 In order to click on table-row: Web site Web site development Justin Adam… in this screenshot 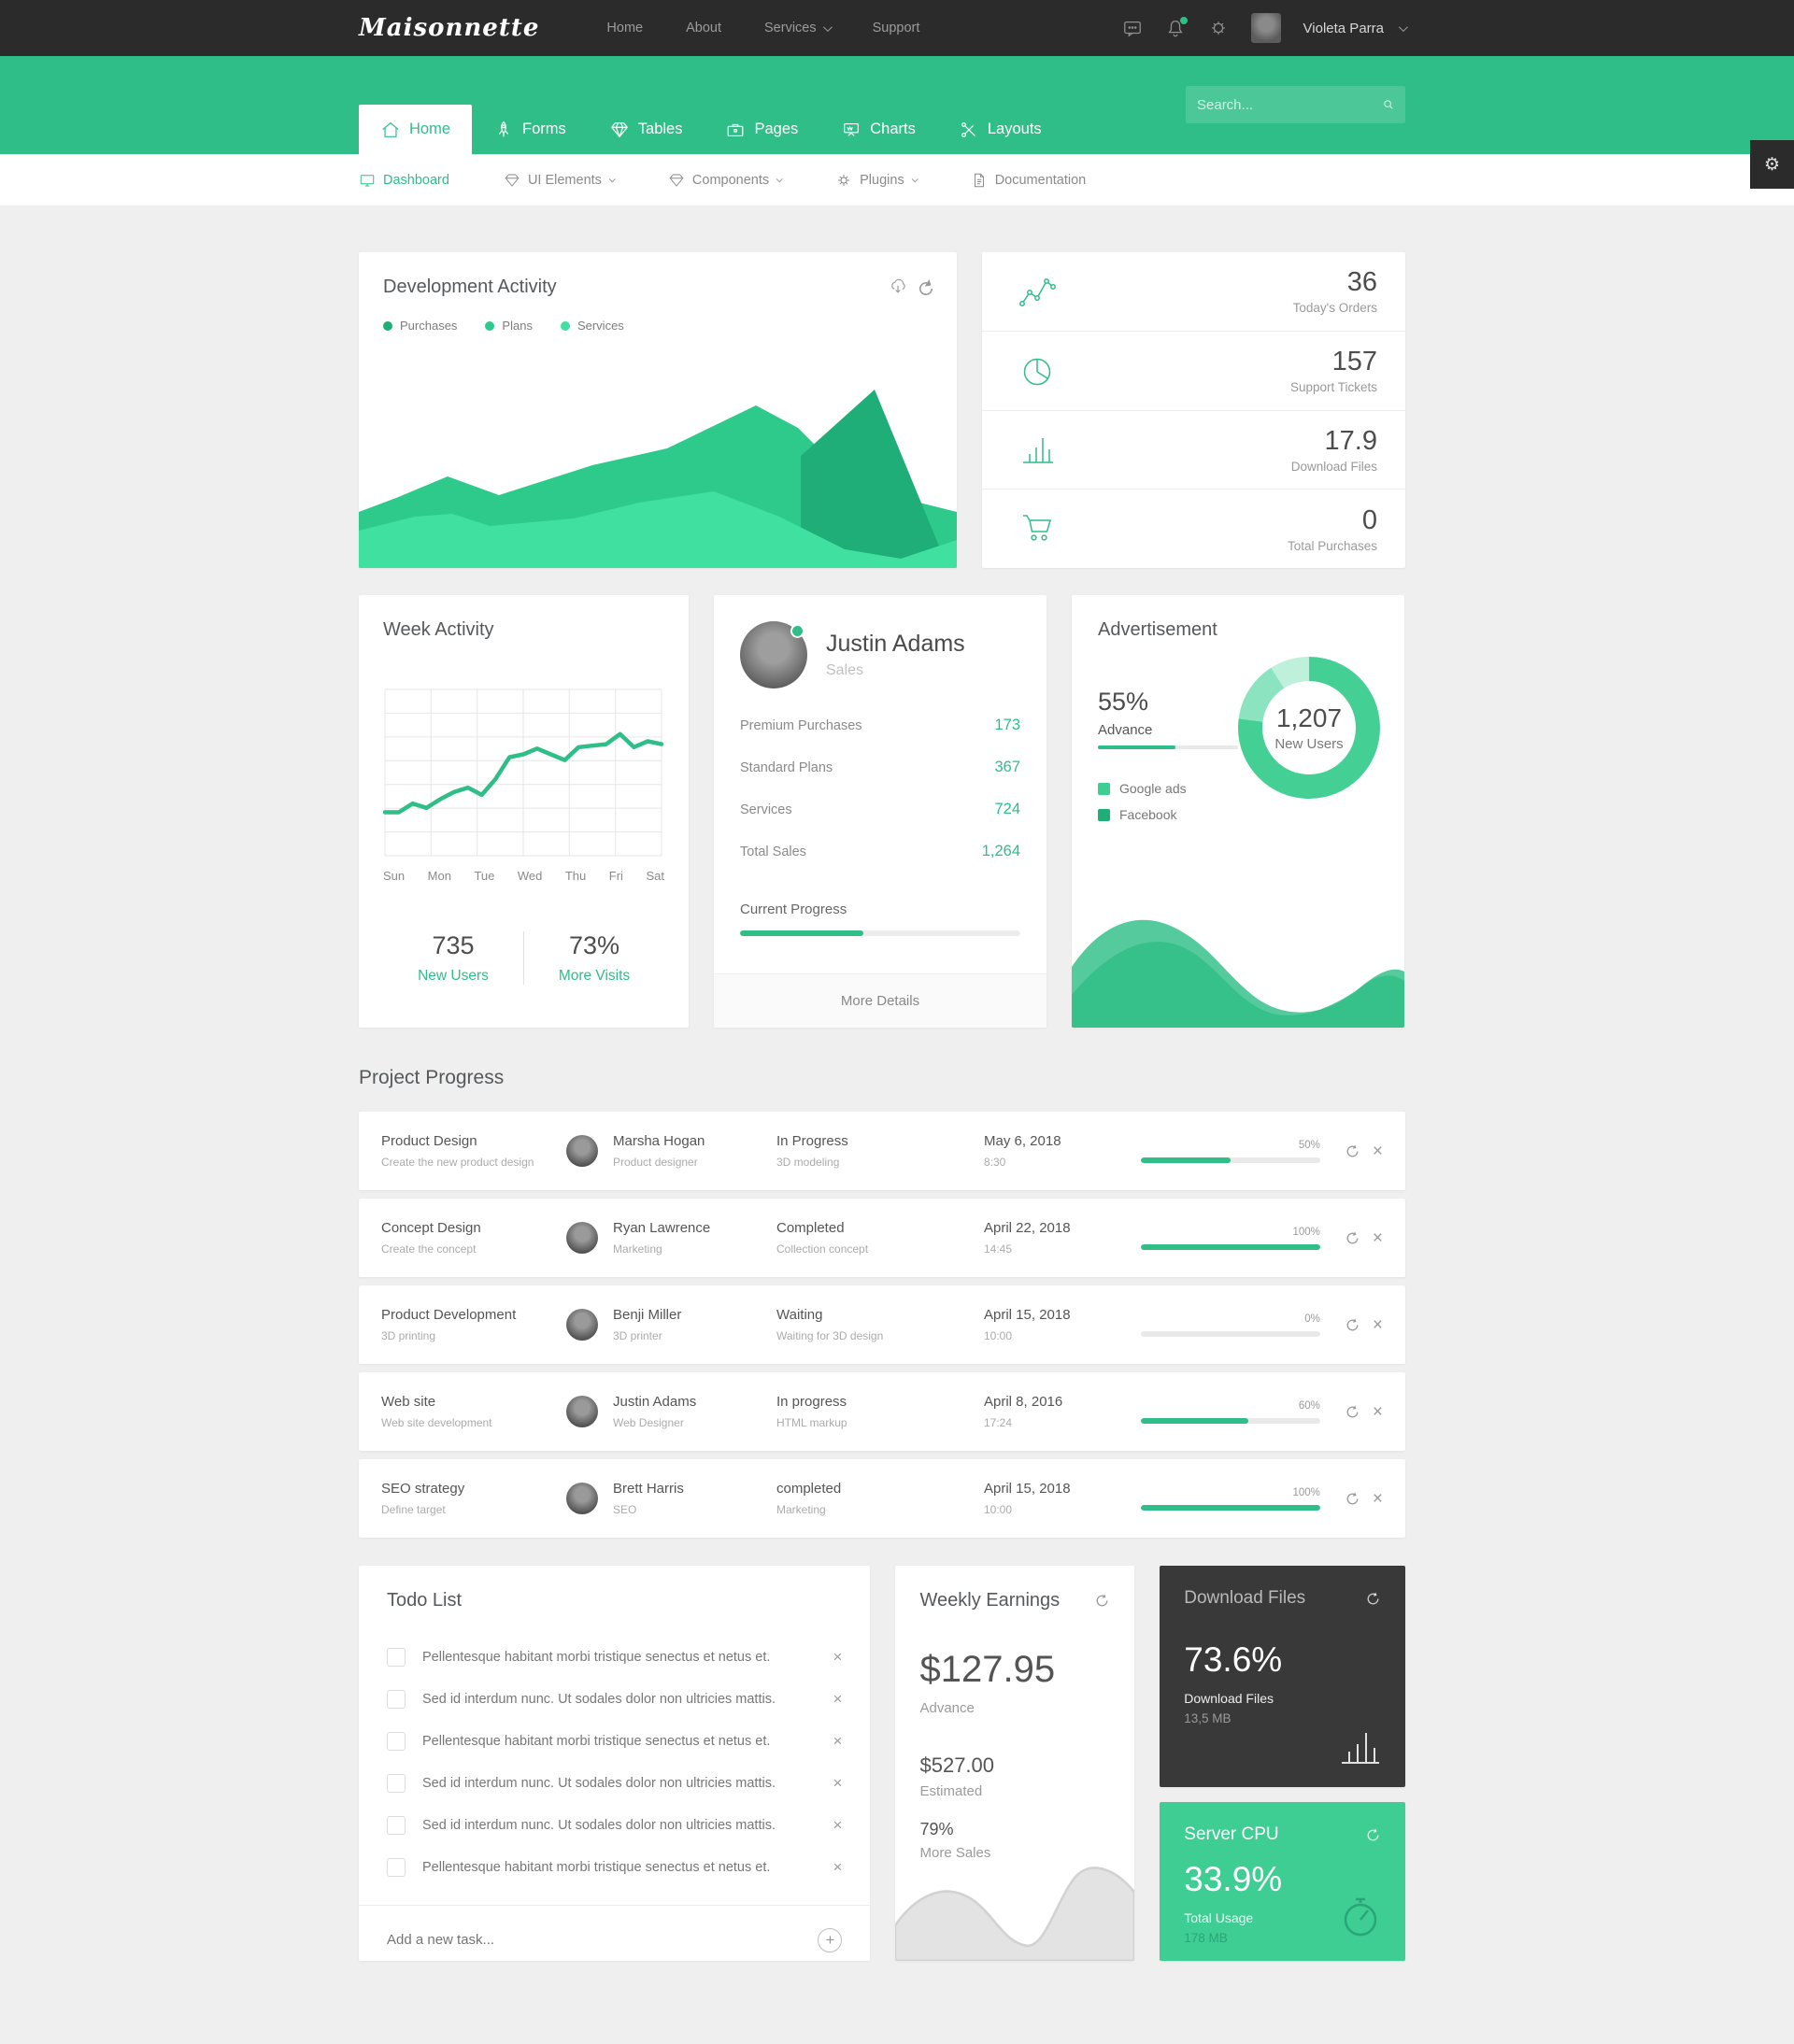, I will do `click(882, 1411)`.